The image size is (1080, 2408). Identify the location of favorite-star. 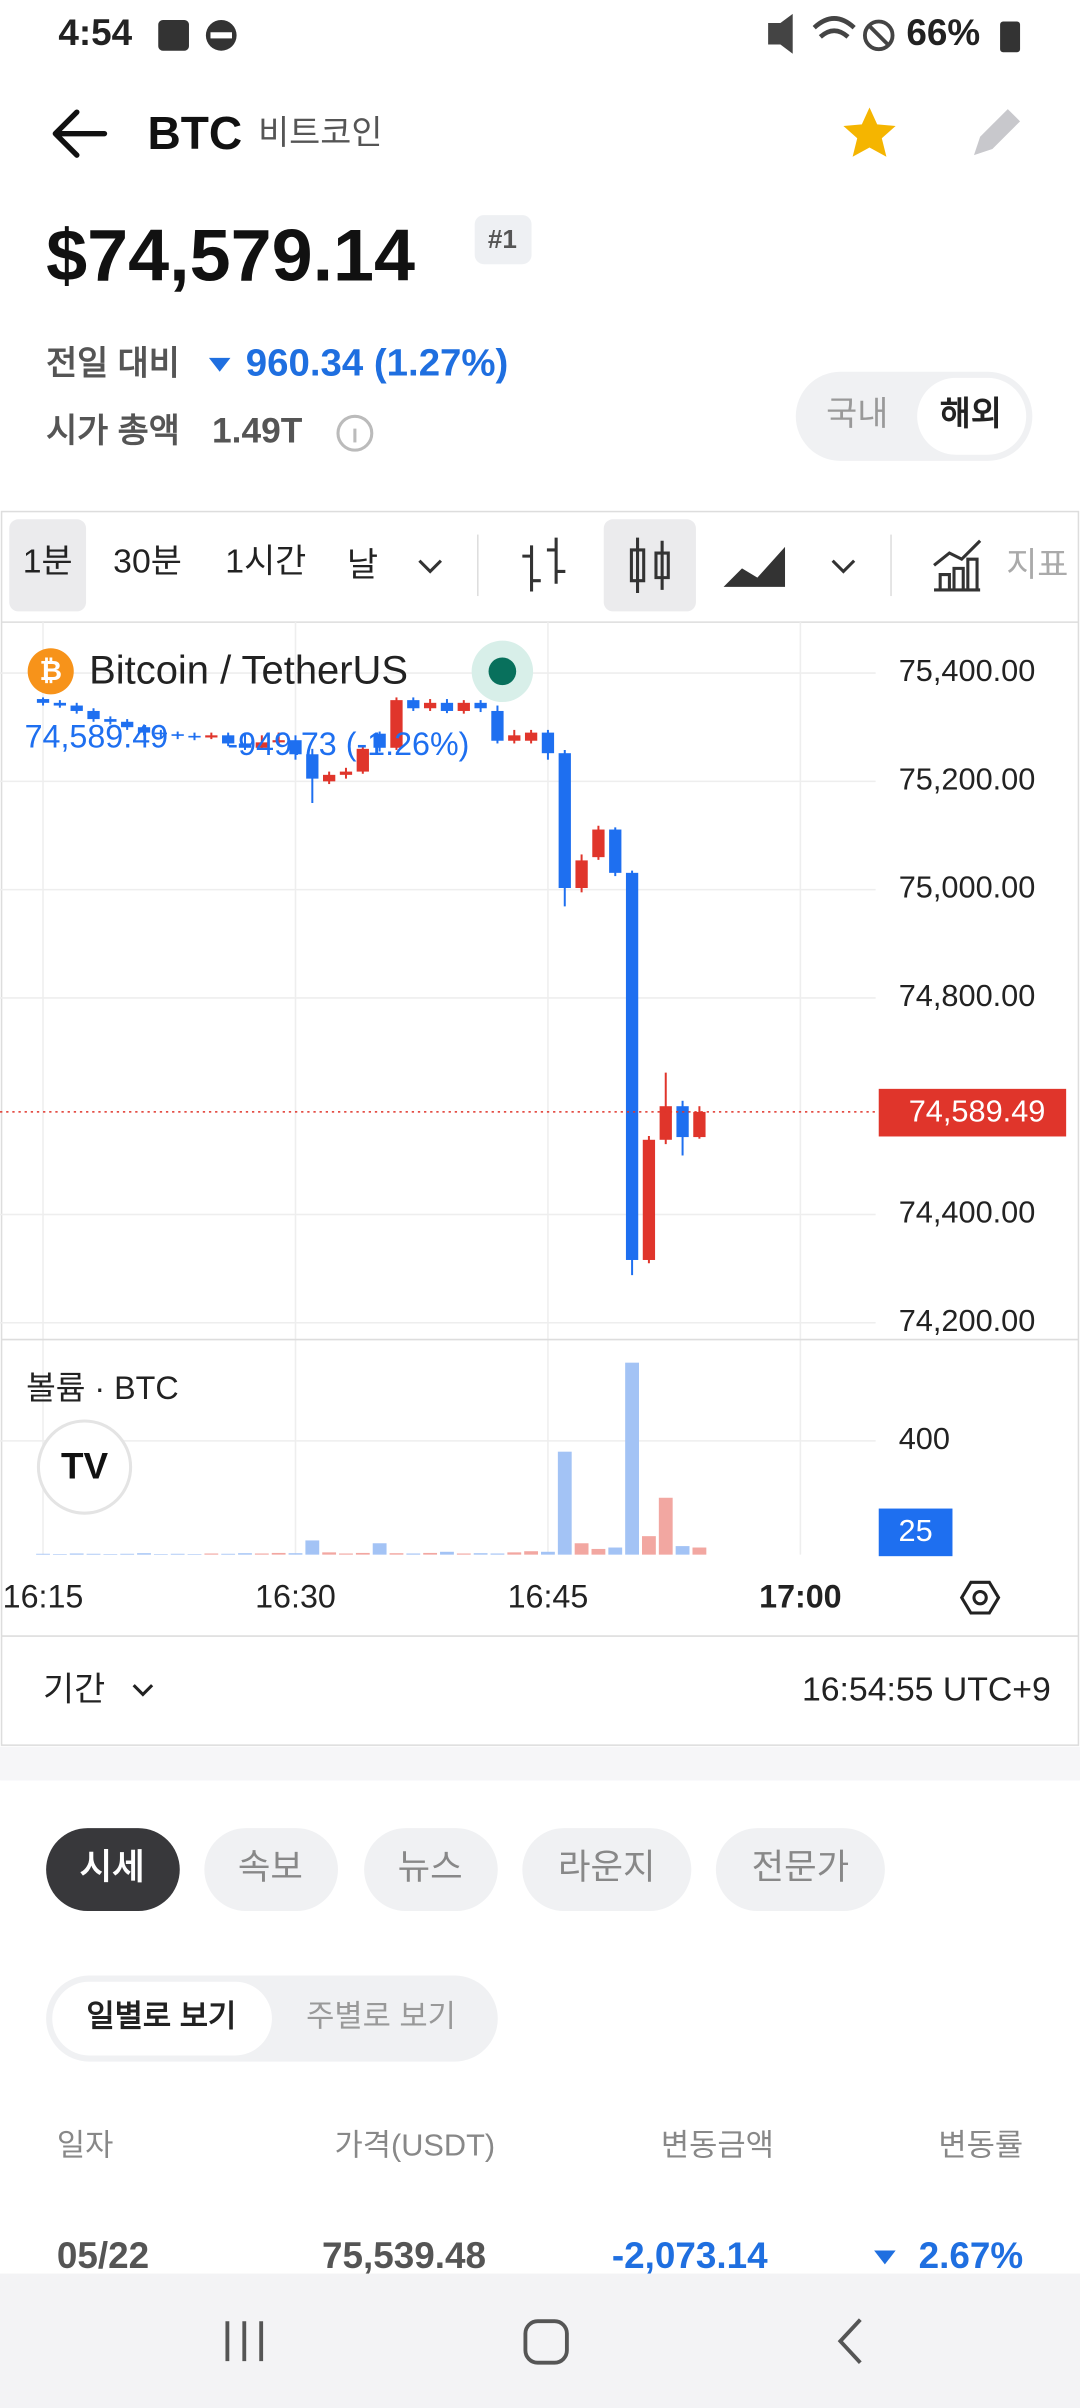
(869, 132).